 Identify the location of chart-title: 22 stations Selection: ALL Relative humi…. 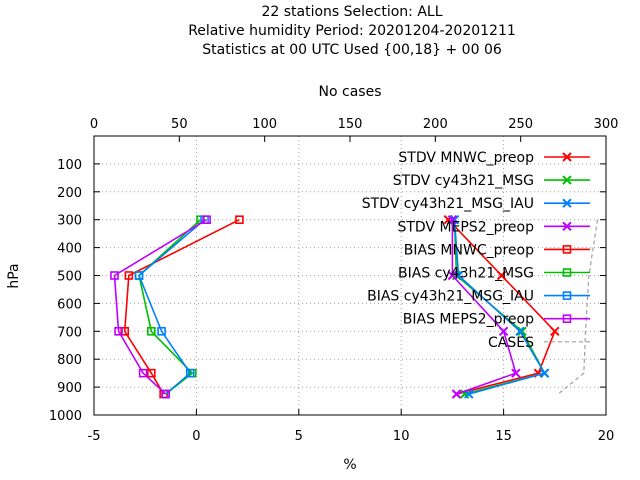
(352, 31).